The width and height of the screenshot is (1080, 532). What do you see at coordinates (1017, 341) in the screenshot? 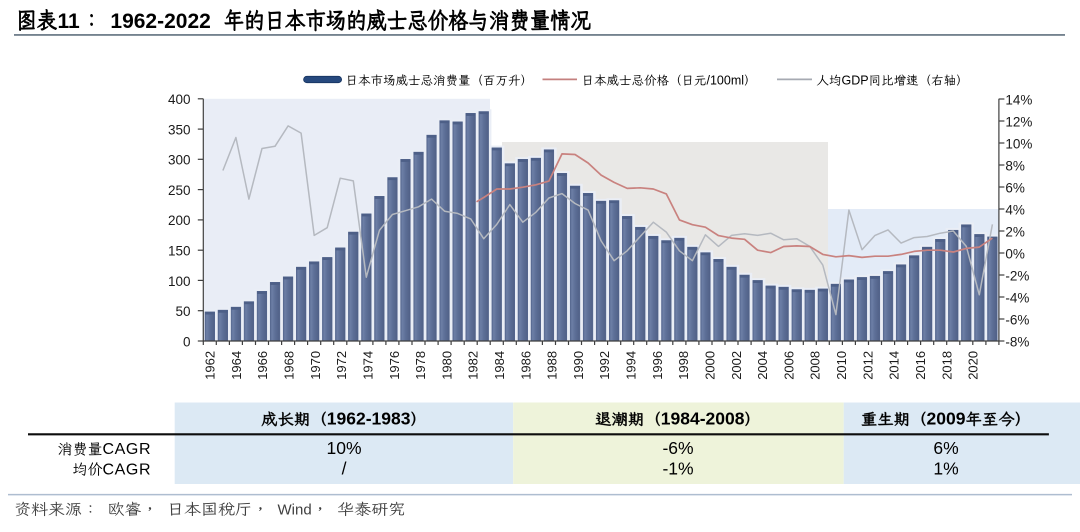
I see `svg-text: -8%` at bounding box center [1017, 341].